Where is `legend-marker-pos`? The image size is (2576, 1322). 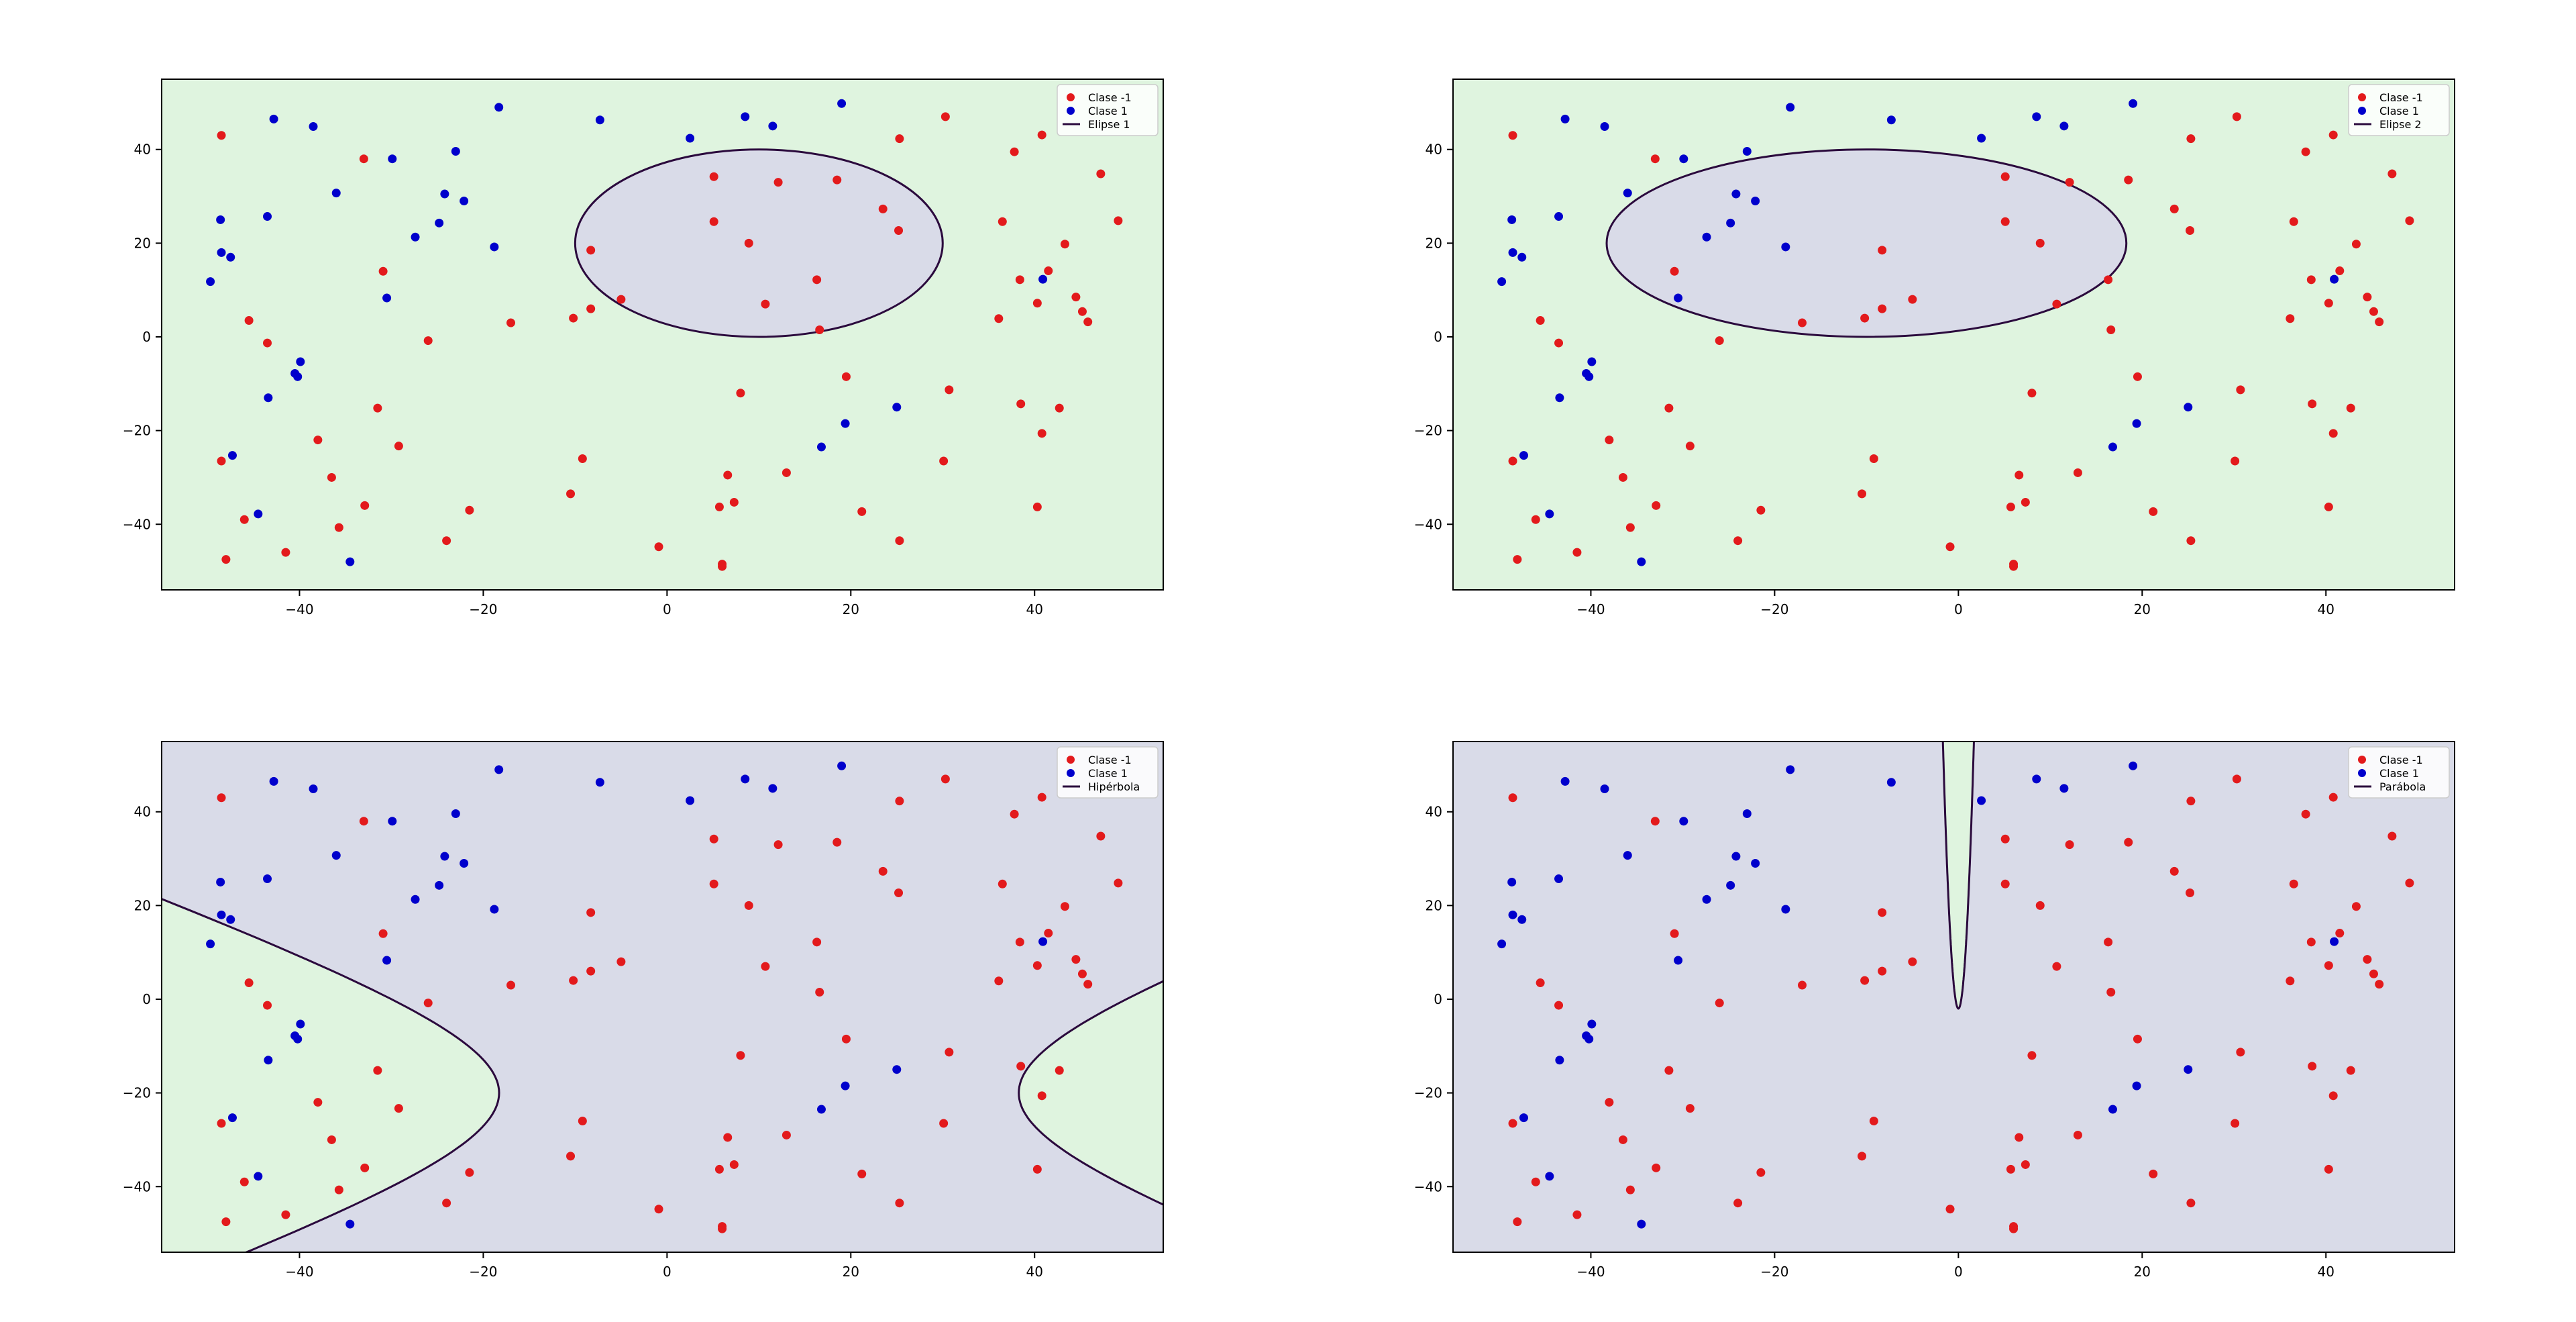
legend-marker-pos is located at coordinates (1071, 773).